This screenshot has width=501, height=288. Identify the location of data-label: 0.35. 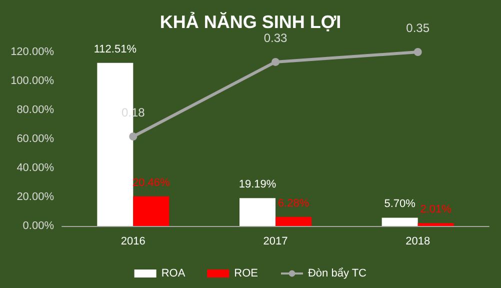
(418, 28).